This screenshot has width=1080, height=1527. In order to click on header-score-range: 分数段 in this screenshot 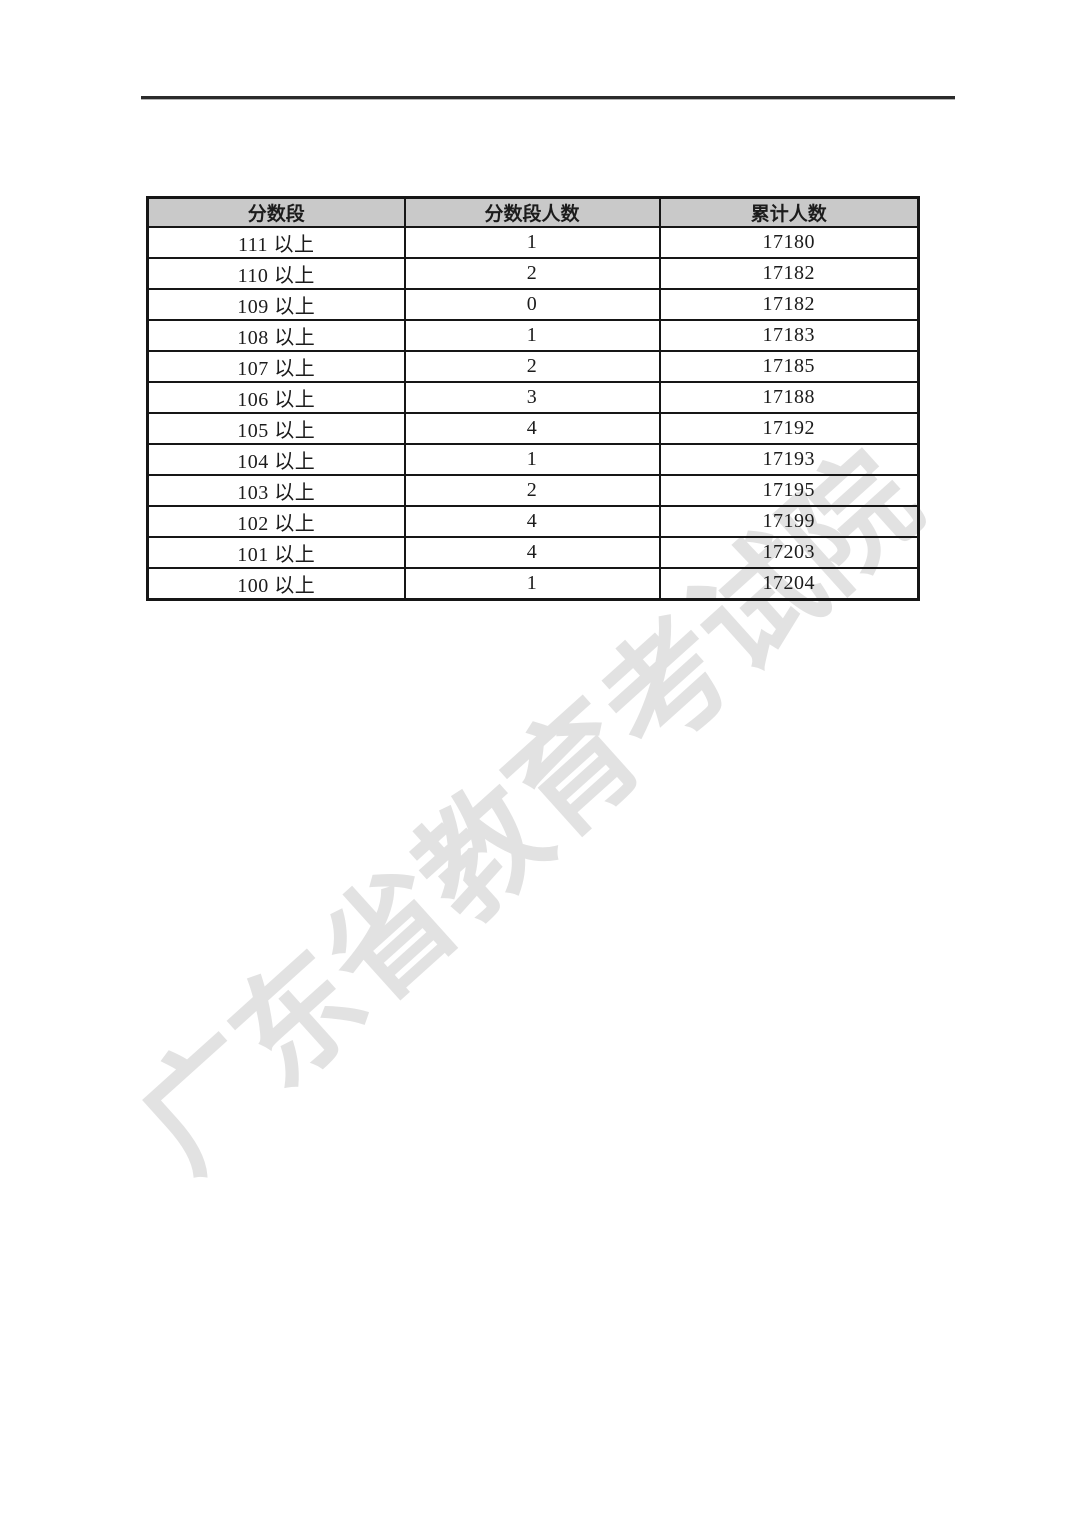, I will do `click(276, 212)`.